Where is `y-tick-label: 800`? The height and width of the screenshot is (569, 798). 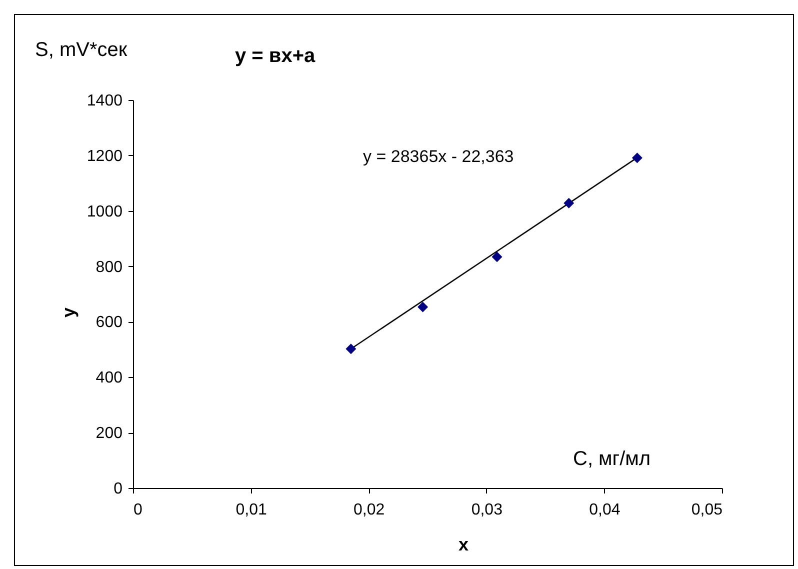
y-tick-label: 800 is located at coordinates (109, 267).